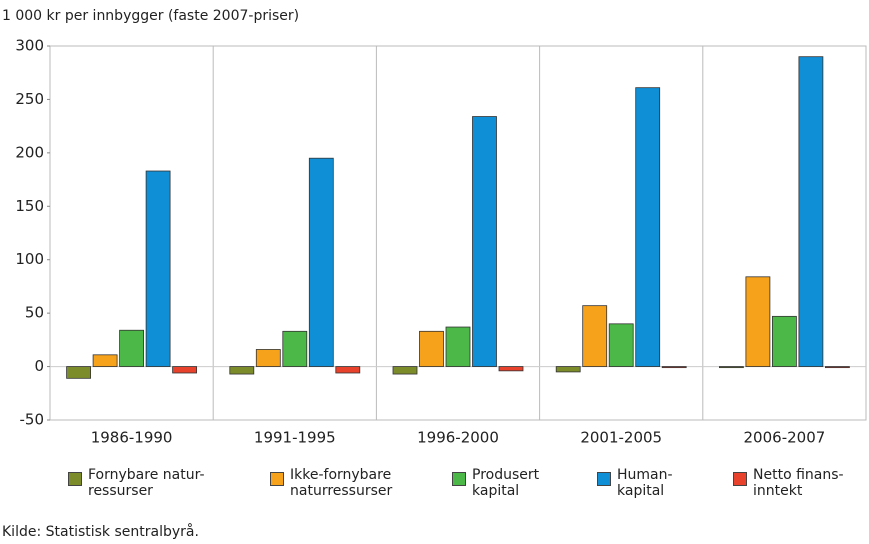 Image resolution: width=869 pixels, height=544 pixels. Describe the element at coordinates (29, 99) in the screenshot. I see `y-tick-label: 250` at that location.